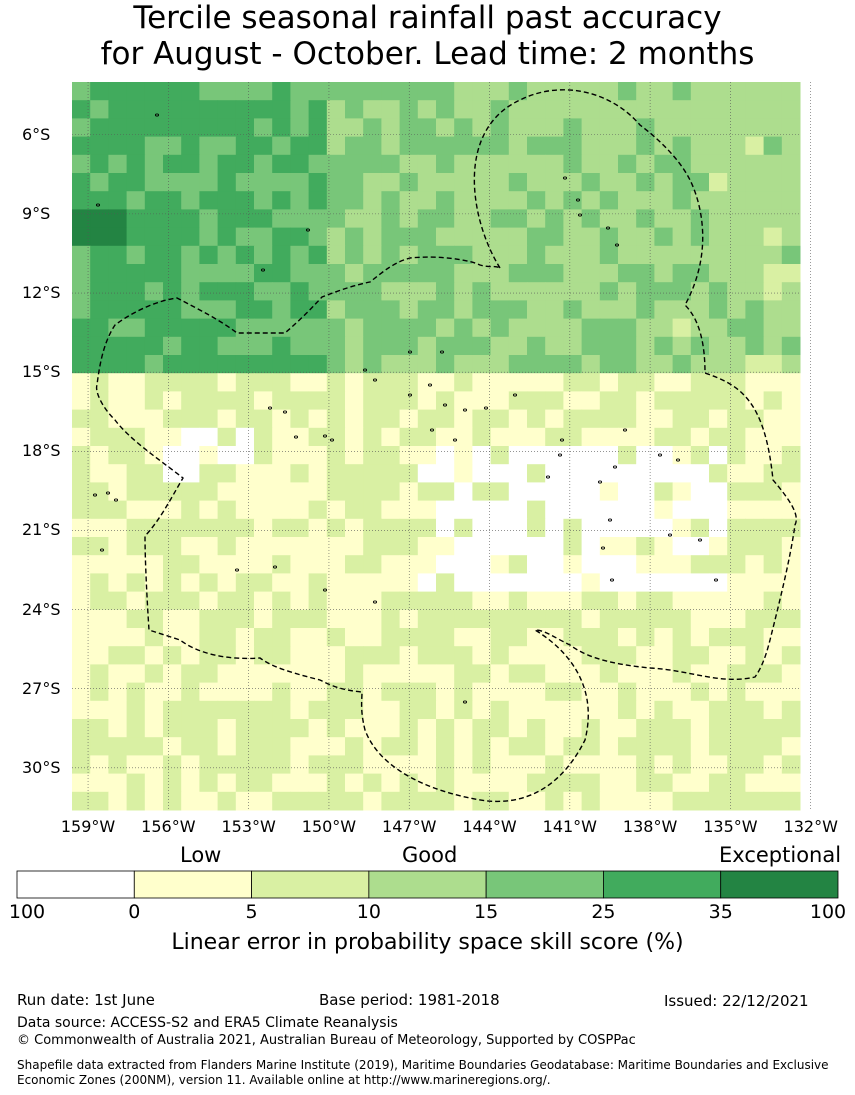 The image size is (855, 1095). Describe the element at coordinates (329, 826) in the screenshot. I see `longitude-label: 150°W` at that location.